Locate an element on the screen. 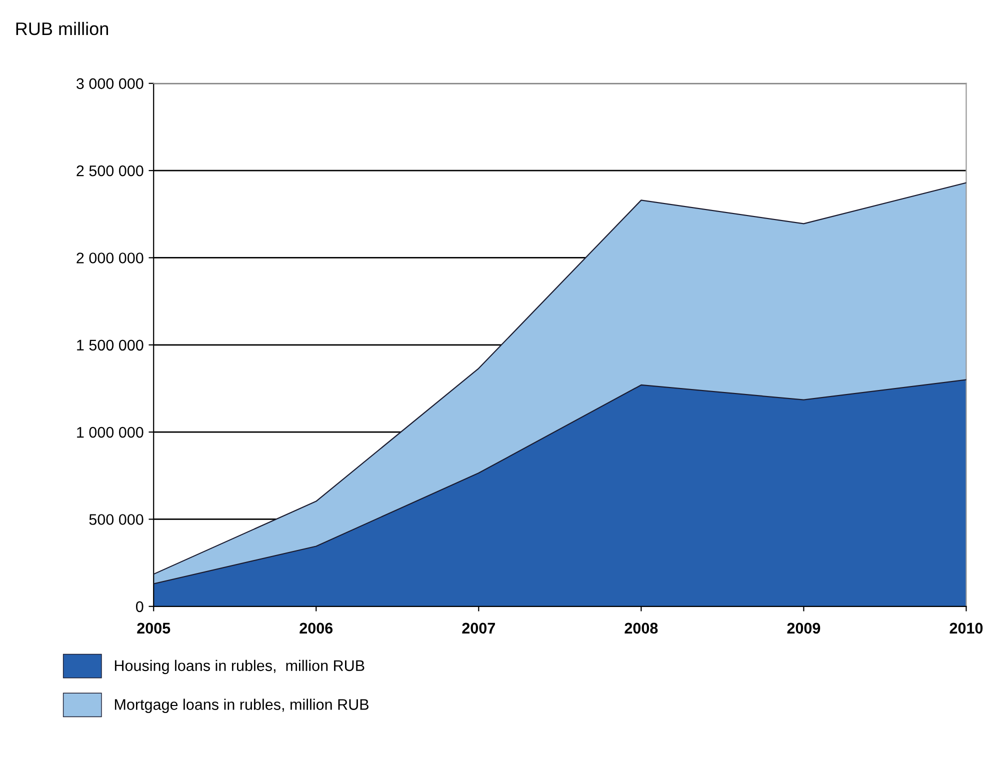 The height and width of the screenshot is (758, 991). legend-label: Housing loans in rubles, million RUB is located at coordinates (239, 667).